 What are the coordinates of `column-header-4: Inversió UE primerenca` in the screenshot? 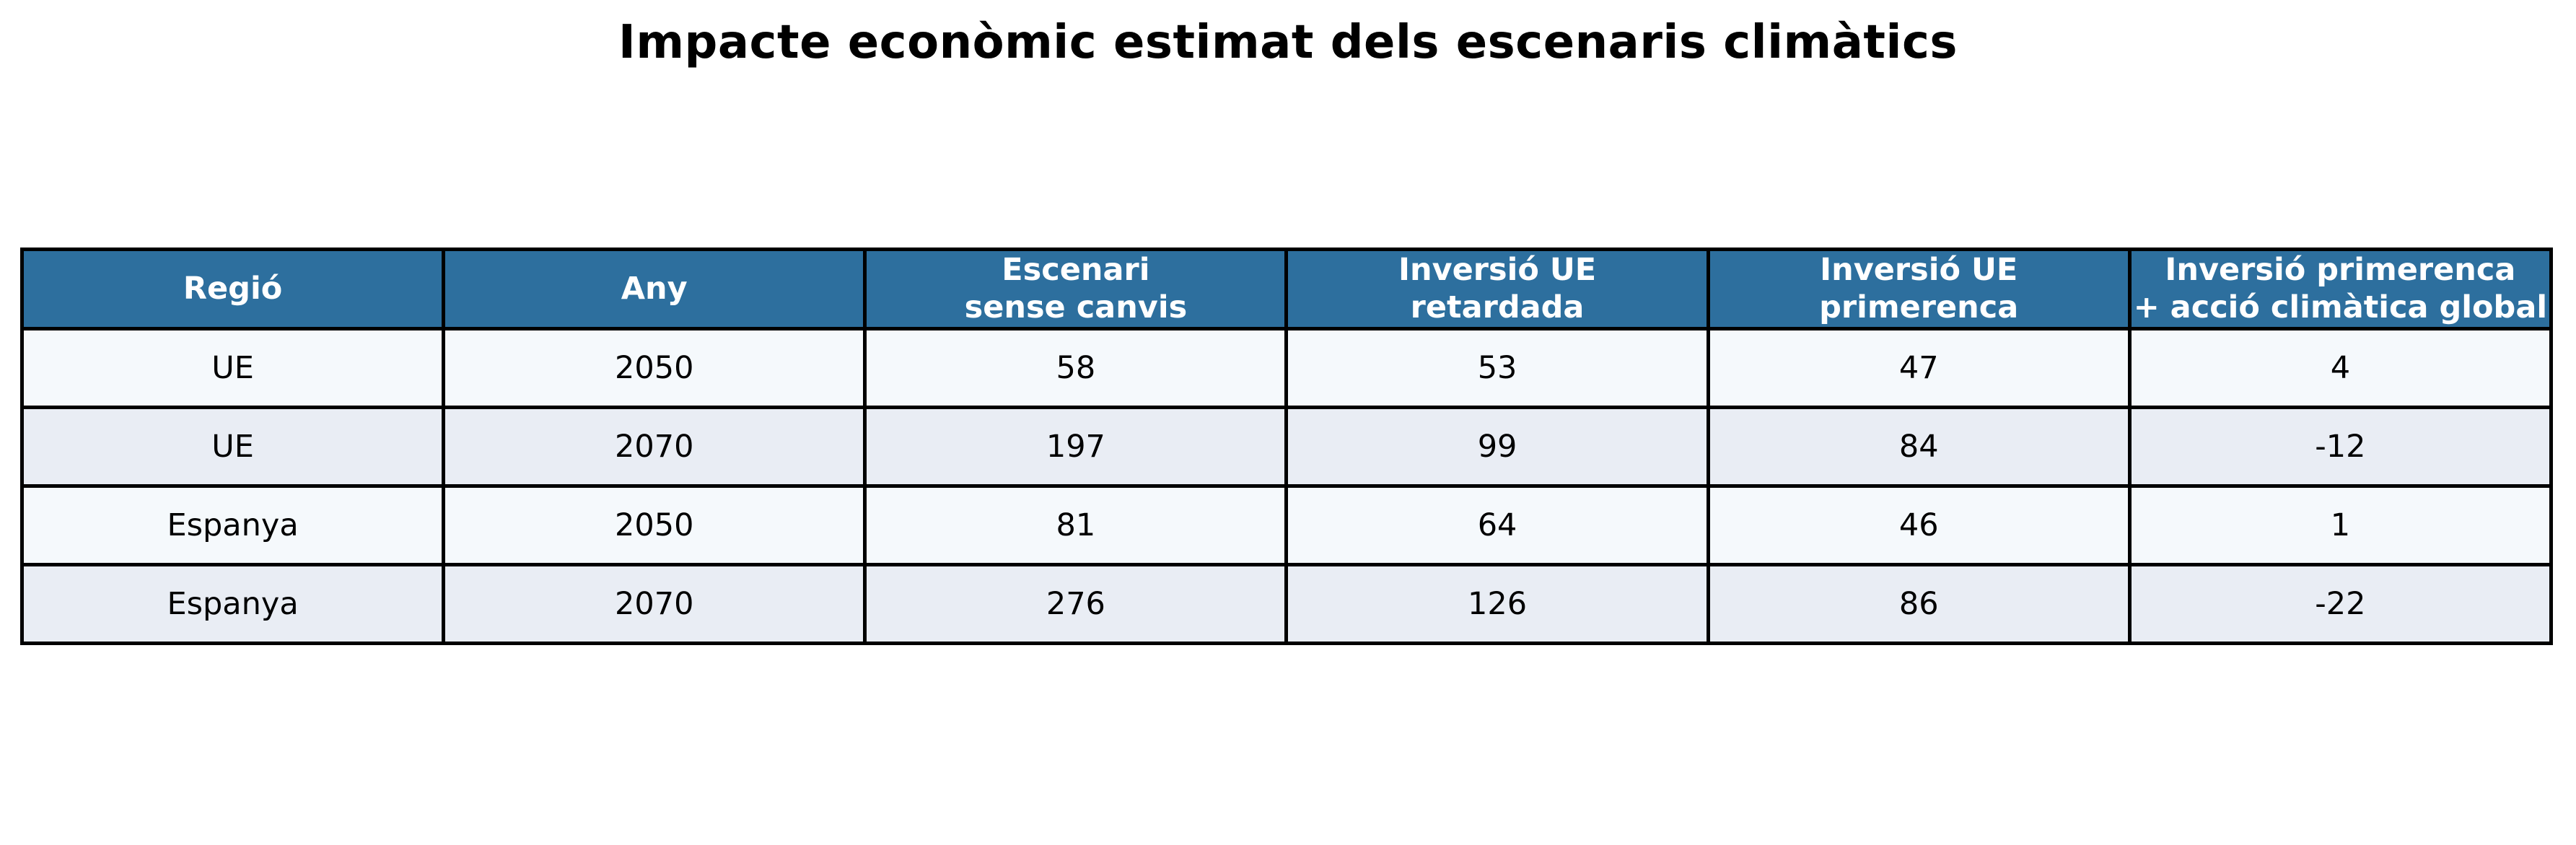 It's located at (1919, 289).